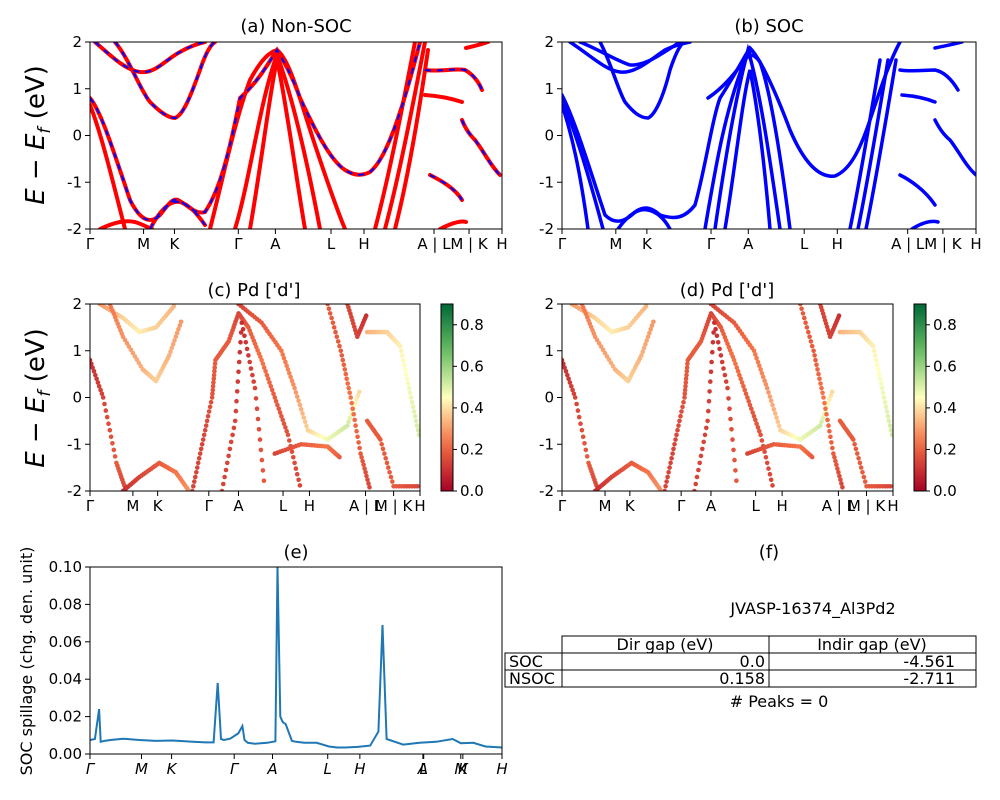 Image resolution: width=1000 pixels, height=800 pixels. I want to click on x-tick-label: H, so click(363, 244).